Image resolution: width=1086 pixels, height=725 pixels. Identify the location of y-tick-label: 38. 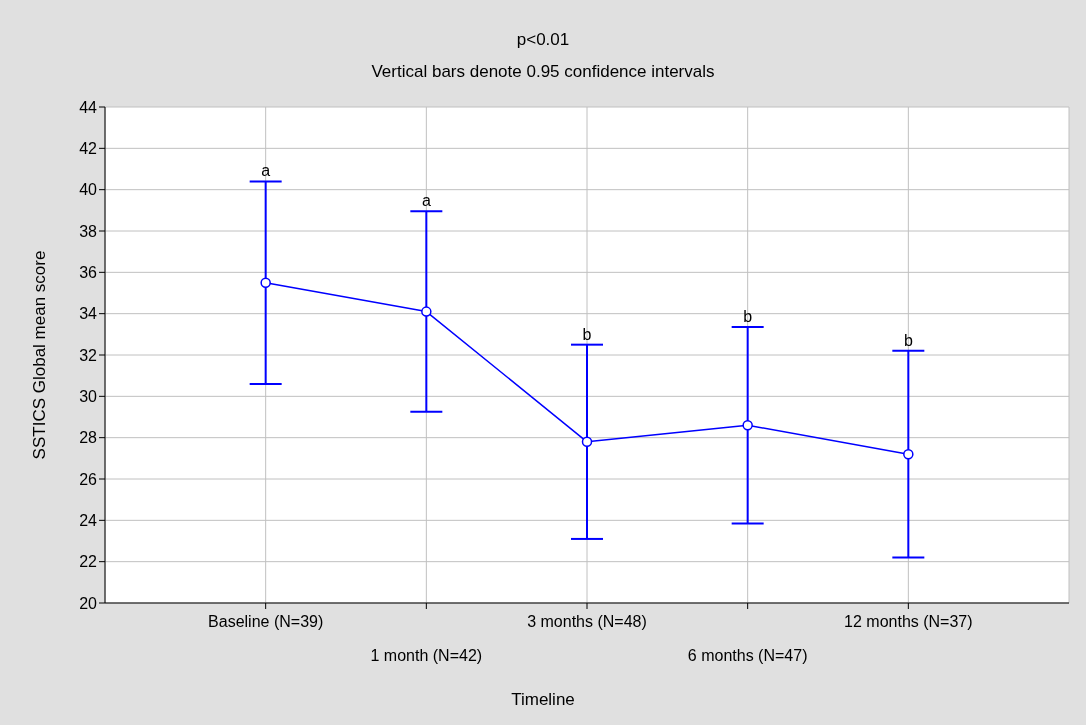
(88, 231).